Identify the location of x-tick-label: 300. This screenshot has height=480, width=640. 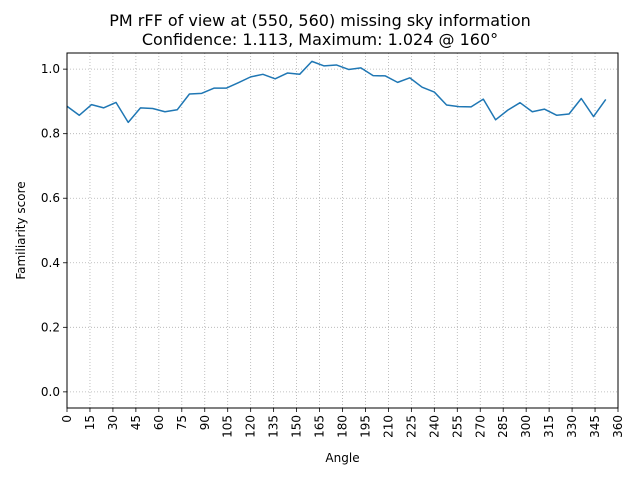
(526, 426).